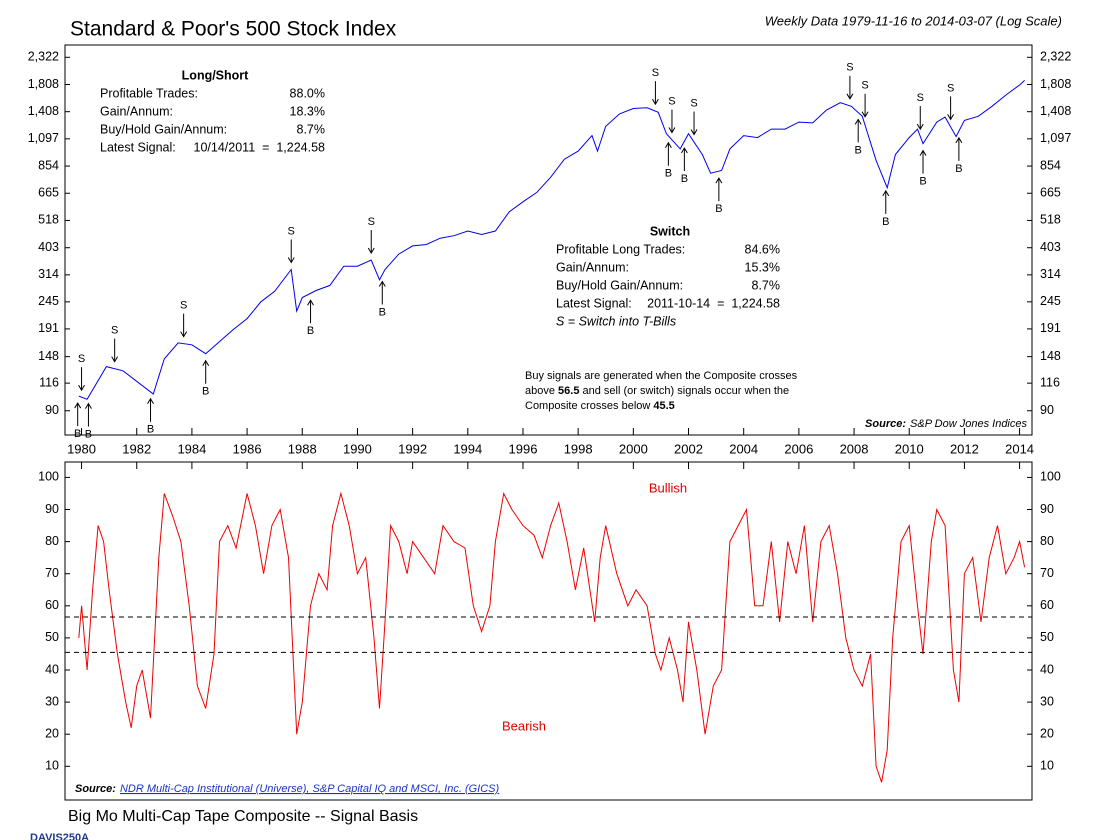 The width and height of the screenshot is (1099, 840). I want to click on stats-value: 10/14/2011 = 1,224.58, so click(260, 147).